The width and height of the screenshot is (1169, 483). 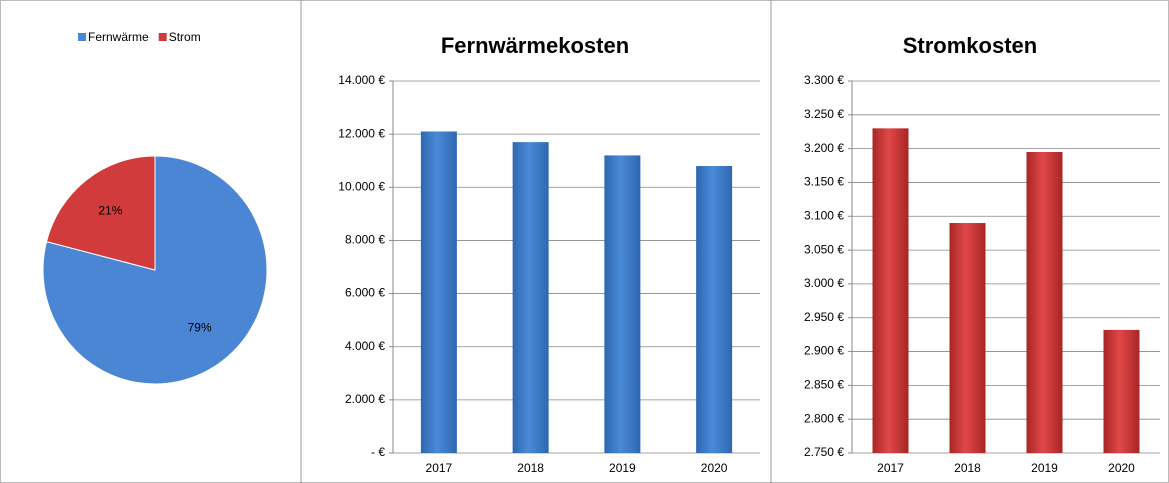 What do you see at coordinates (970, 45) in the screenshot?
I see `chart-title: Stromkosten` at bounding box center [970, 45].